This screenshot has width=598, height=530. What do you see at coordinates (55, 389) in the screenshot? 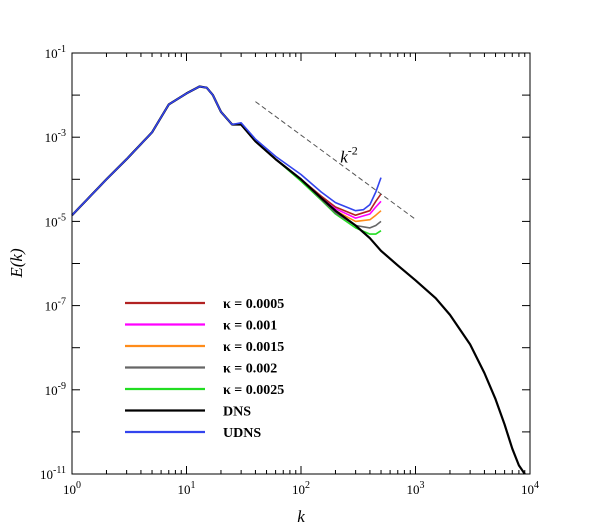
I see `y-tick-label: 10⁻⁹` at bounding box center [55, 389].